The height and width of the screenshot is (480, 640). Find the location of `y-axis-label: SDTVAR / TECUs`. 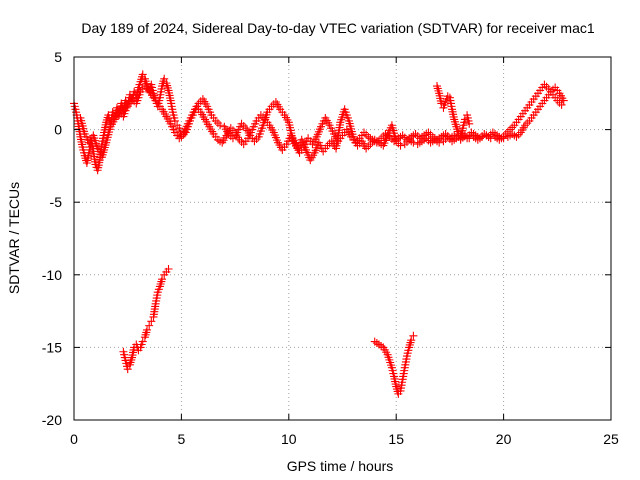

y-axis-label: SDTVAR / TECUs is located at coordinates (14, 238).